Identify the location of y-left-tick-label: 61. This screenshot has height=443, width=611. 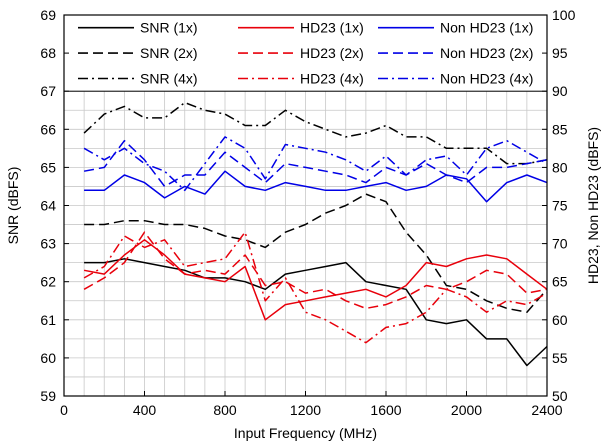
(48, 320).